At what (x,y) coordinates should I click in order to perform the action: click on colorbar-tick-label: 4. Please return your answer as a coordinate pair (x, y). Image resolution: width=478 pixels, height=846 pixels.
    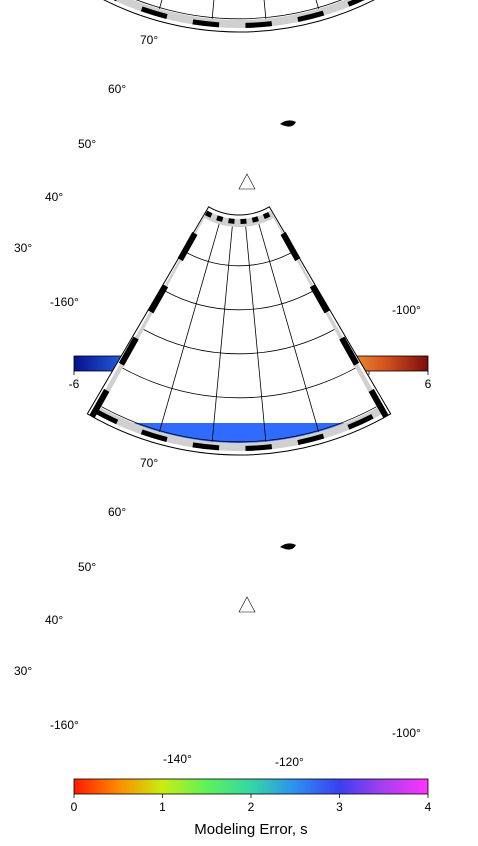
    Looking at the image, I should click on (428, 807).